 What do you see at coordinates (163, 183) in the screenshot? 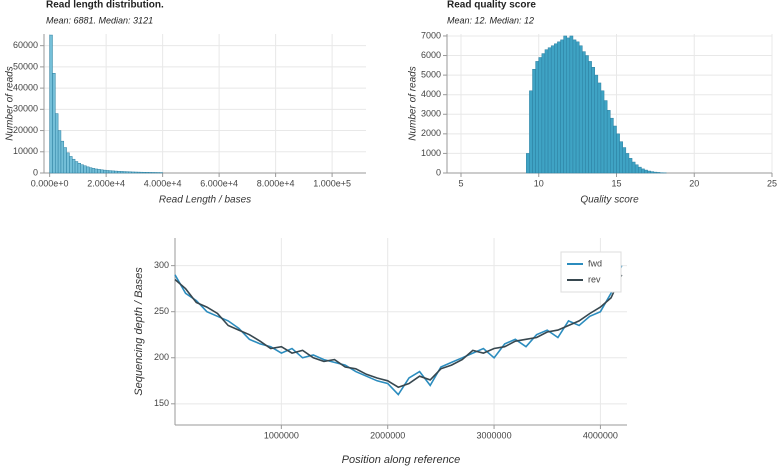
I see `x-tick-label: 4.000e+4` at bounding box center [163, 183].